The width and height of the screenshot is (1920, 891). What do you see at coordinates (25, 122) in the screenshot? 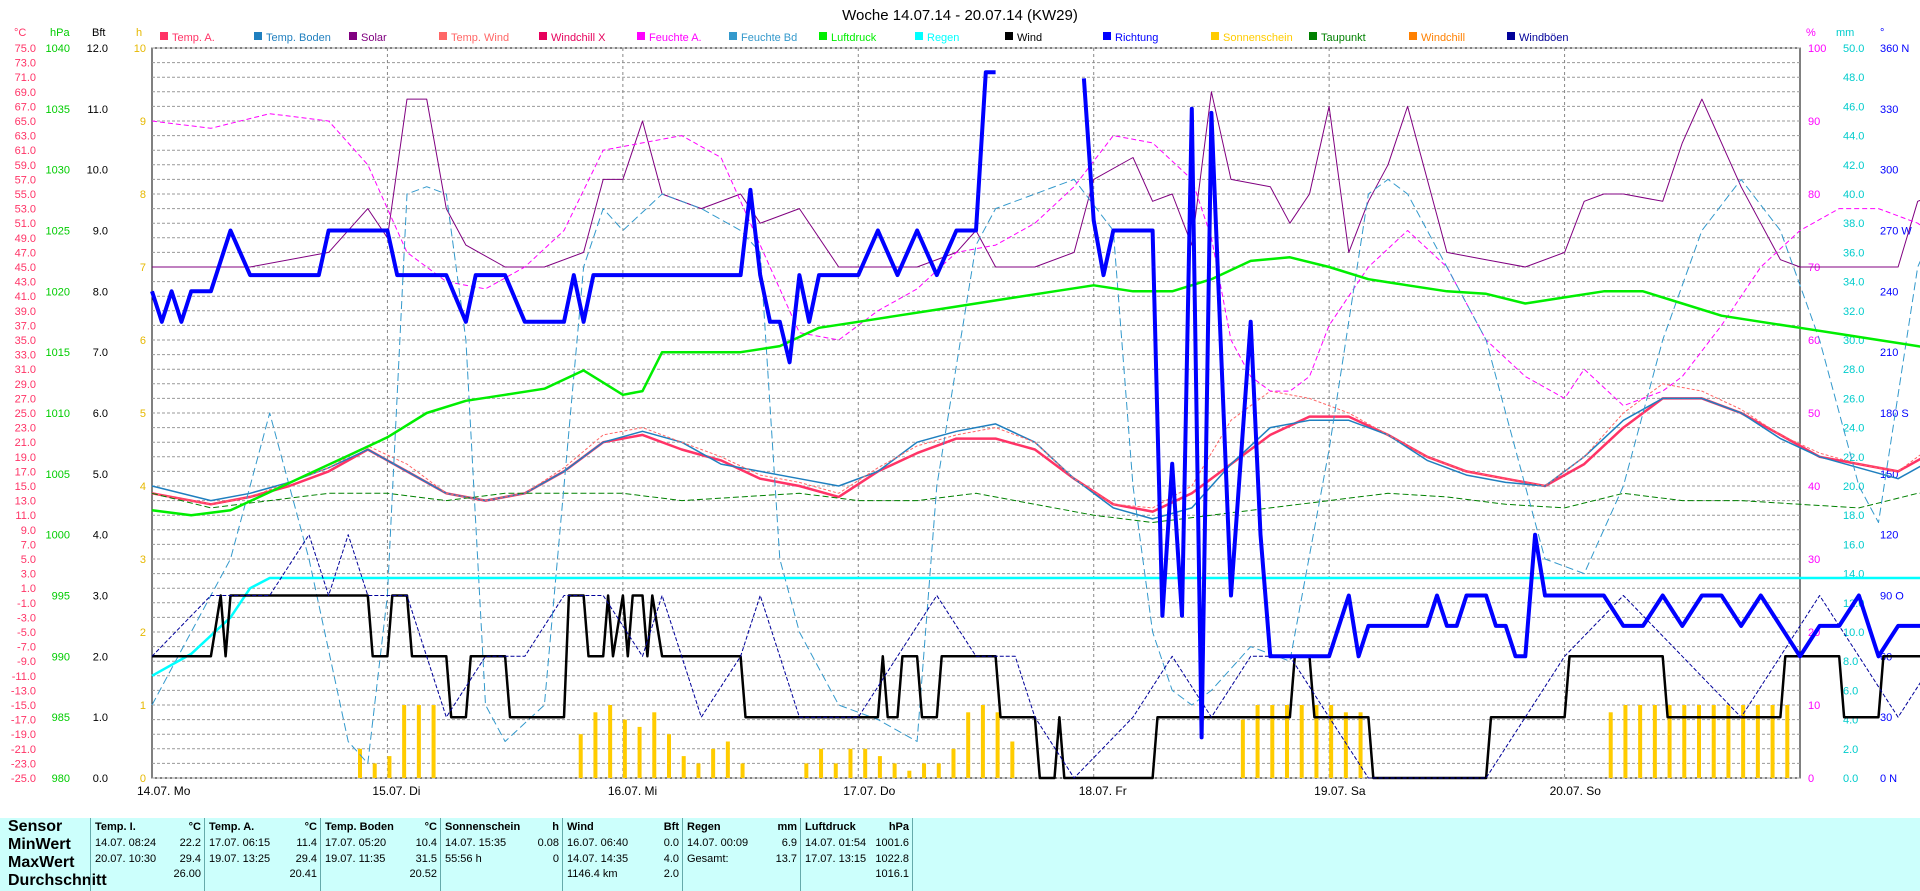
I see `temp-tick: 65.0` at bounding box center [25, 122].